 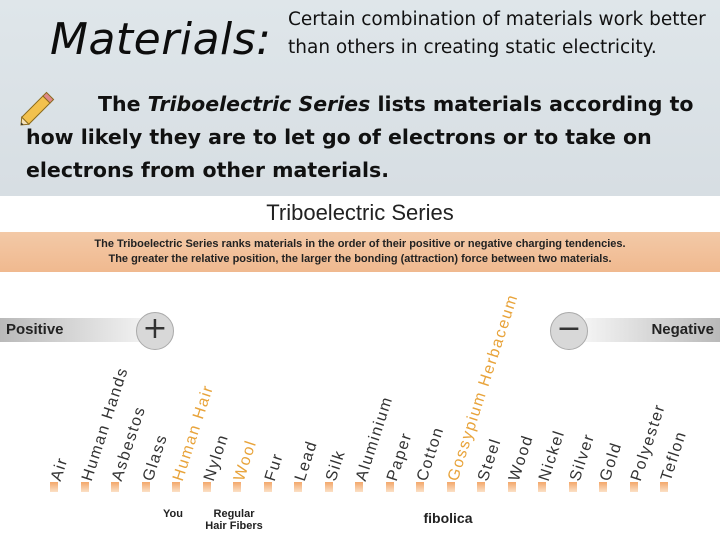 I want to click on material-label: Glass, so click(x=155, y=457).